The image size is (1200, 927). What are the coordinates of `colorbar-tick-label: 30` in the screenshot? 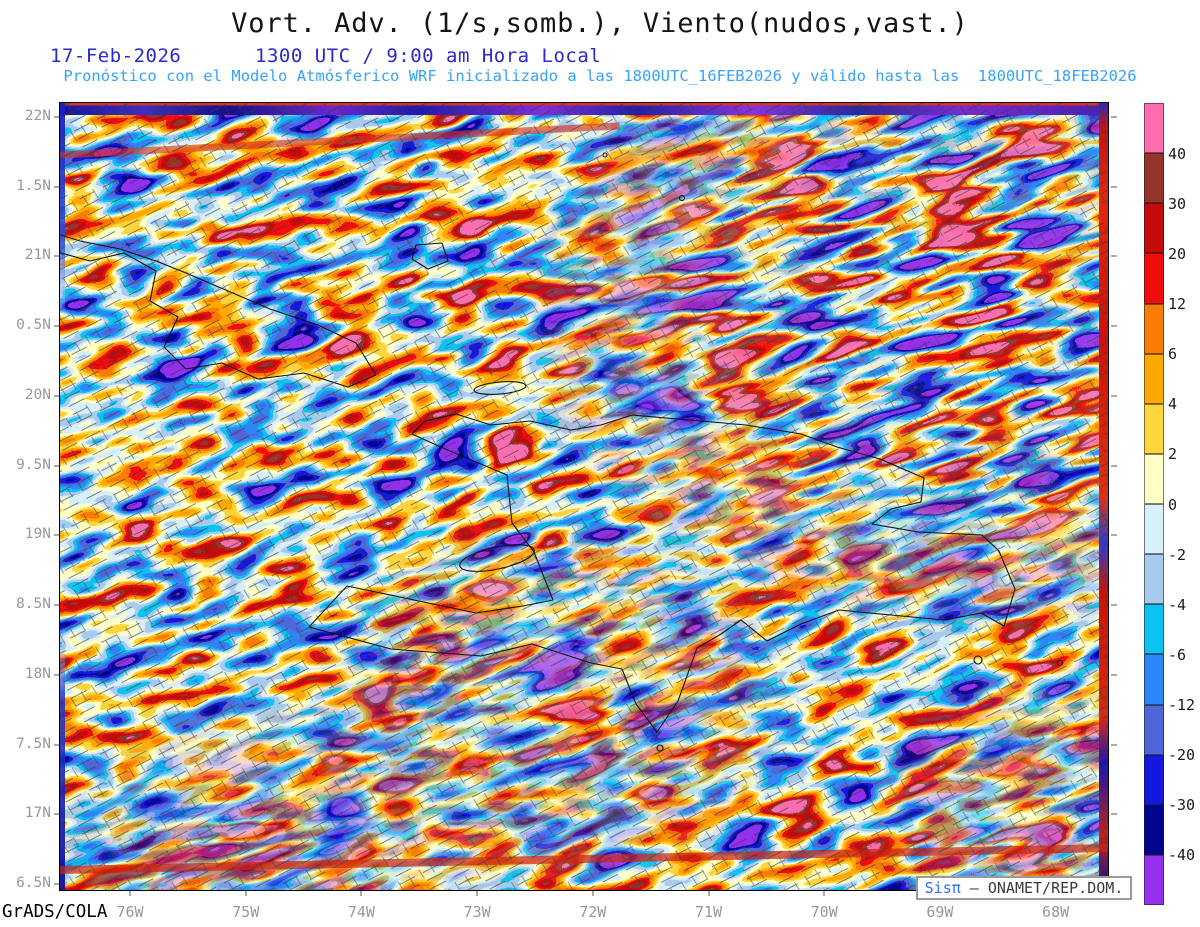 It's located at (1177, 203).